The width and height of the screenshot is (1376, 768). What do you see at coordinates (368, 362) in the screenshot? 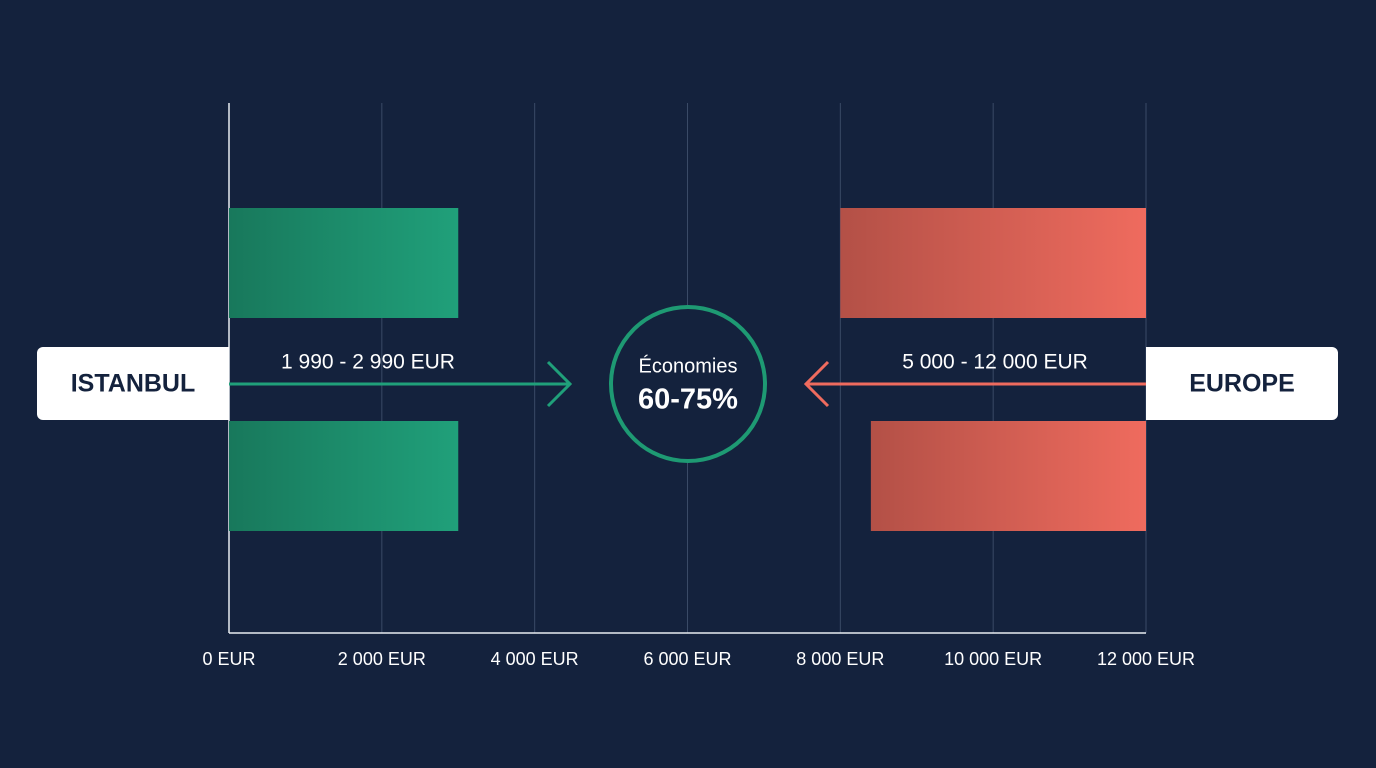
I see `range-label: 1 990 - 2 990 EUR` at bounding box center [368, 362].